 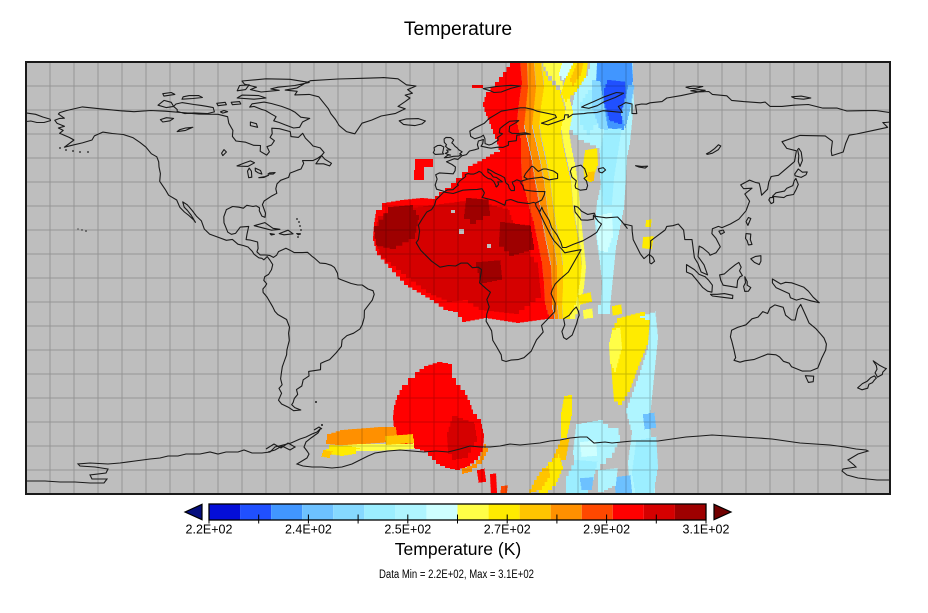 I want to click on svg-text: 2.7E+02, so click(x=507, y=530).